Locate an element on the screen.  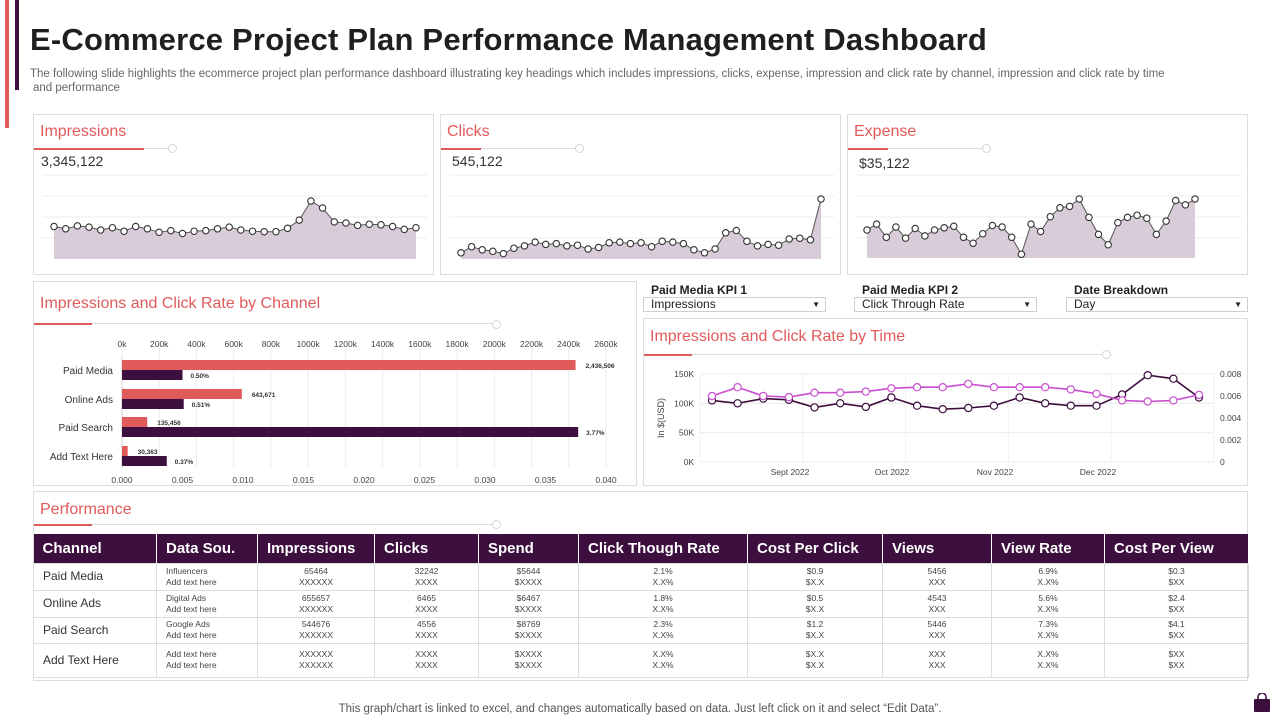
kpi-panel-expense: Expense $35,122 is located at coordinates (1047, 194).